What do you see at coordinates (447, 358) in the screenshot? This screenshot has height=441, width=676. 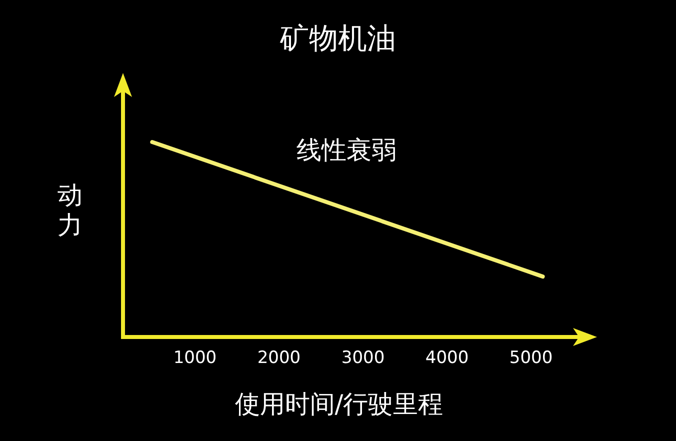 I see `x-tick: 4000` at bounding box center [447, 358].